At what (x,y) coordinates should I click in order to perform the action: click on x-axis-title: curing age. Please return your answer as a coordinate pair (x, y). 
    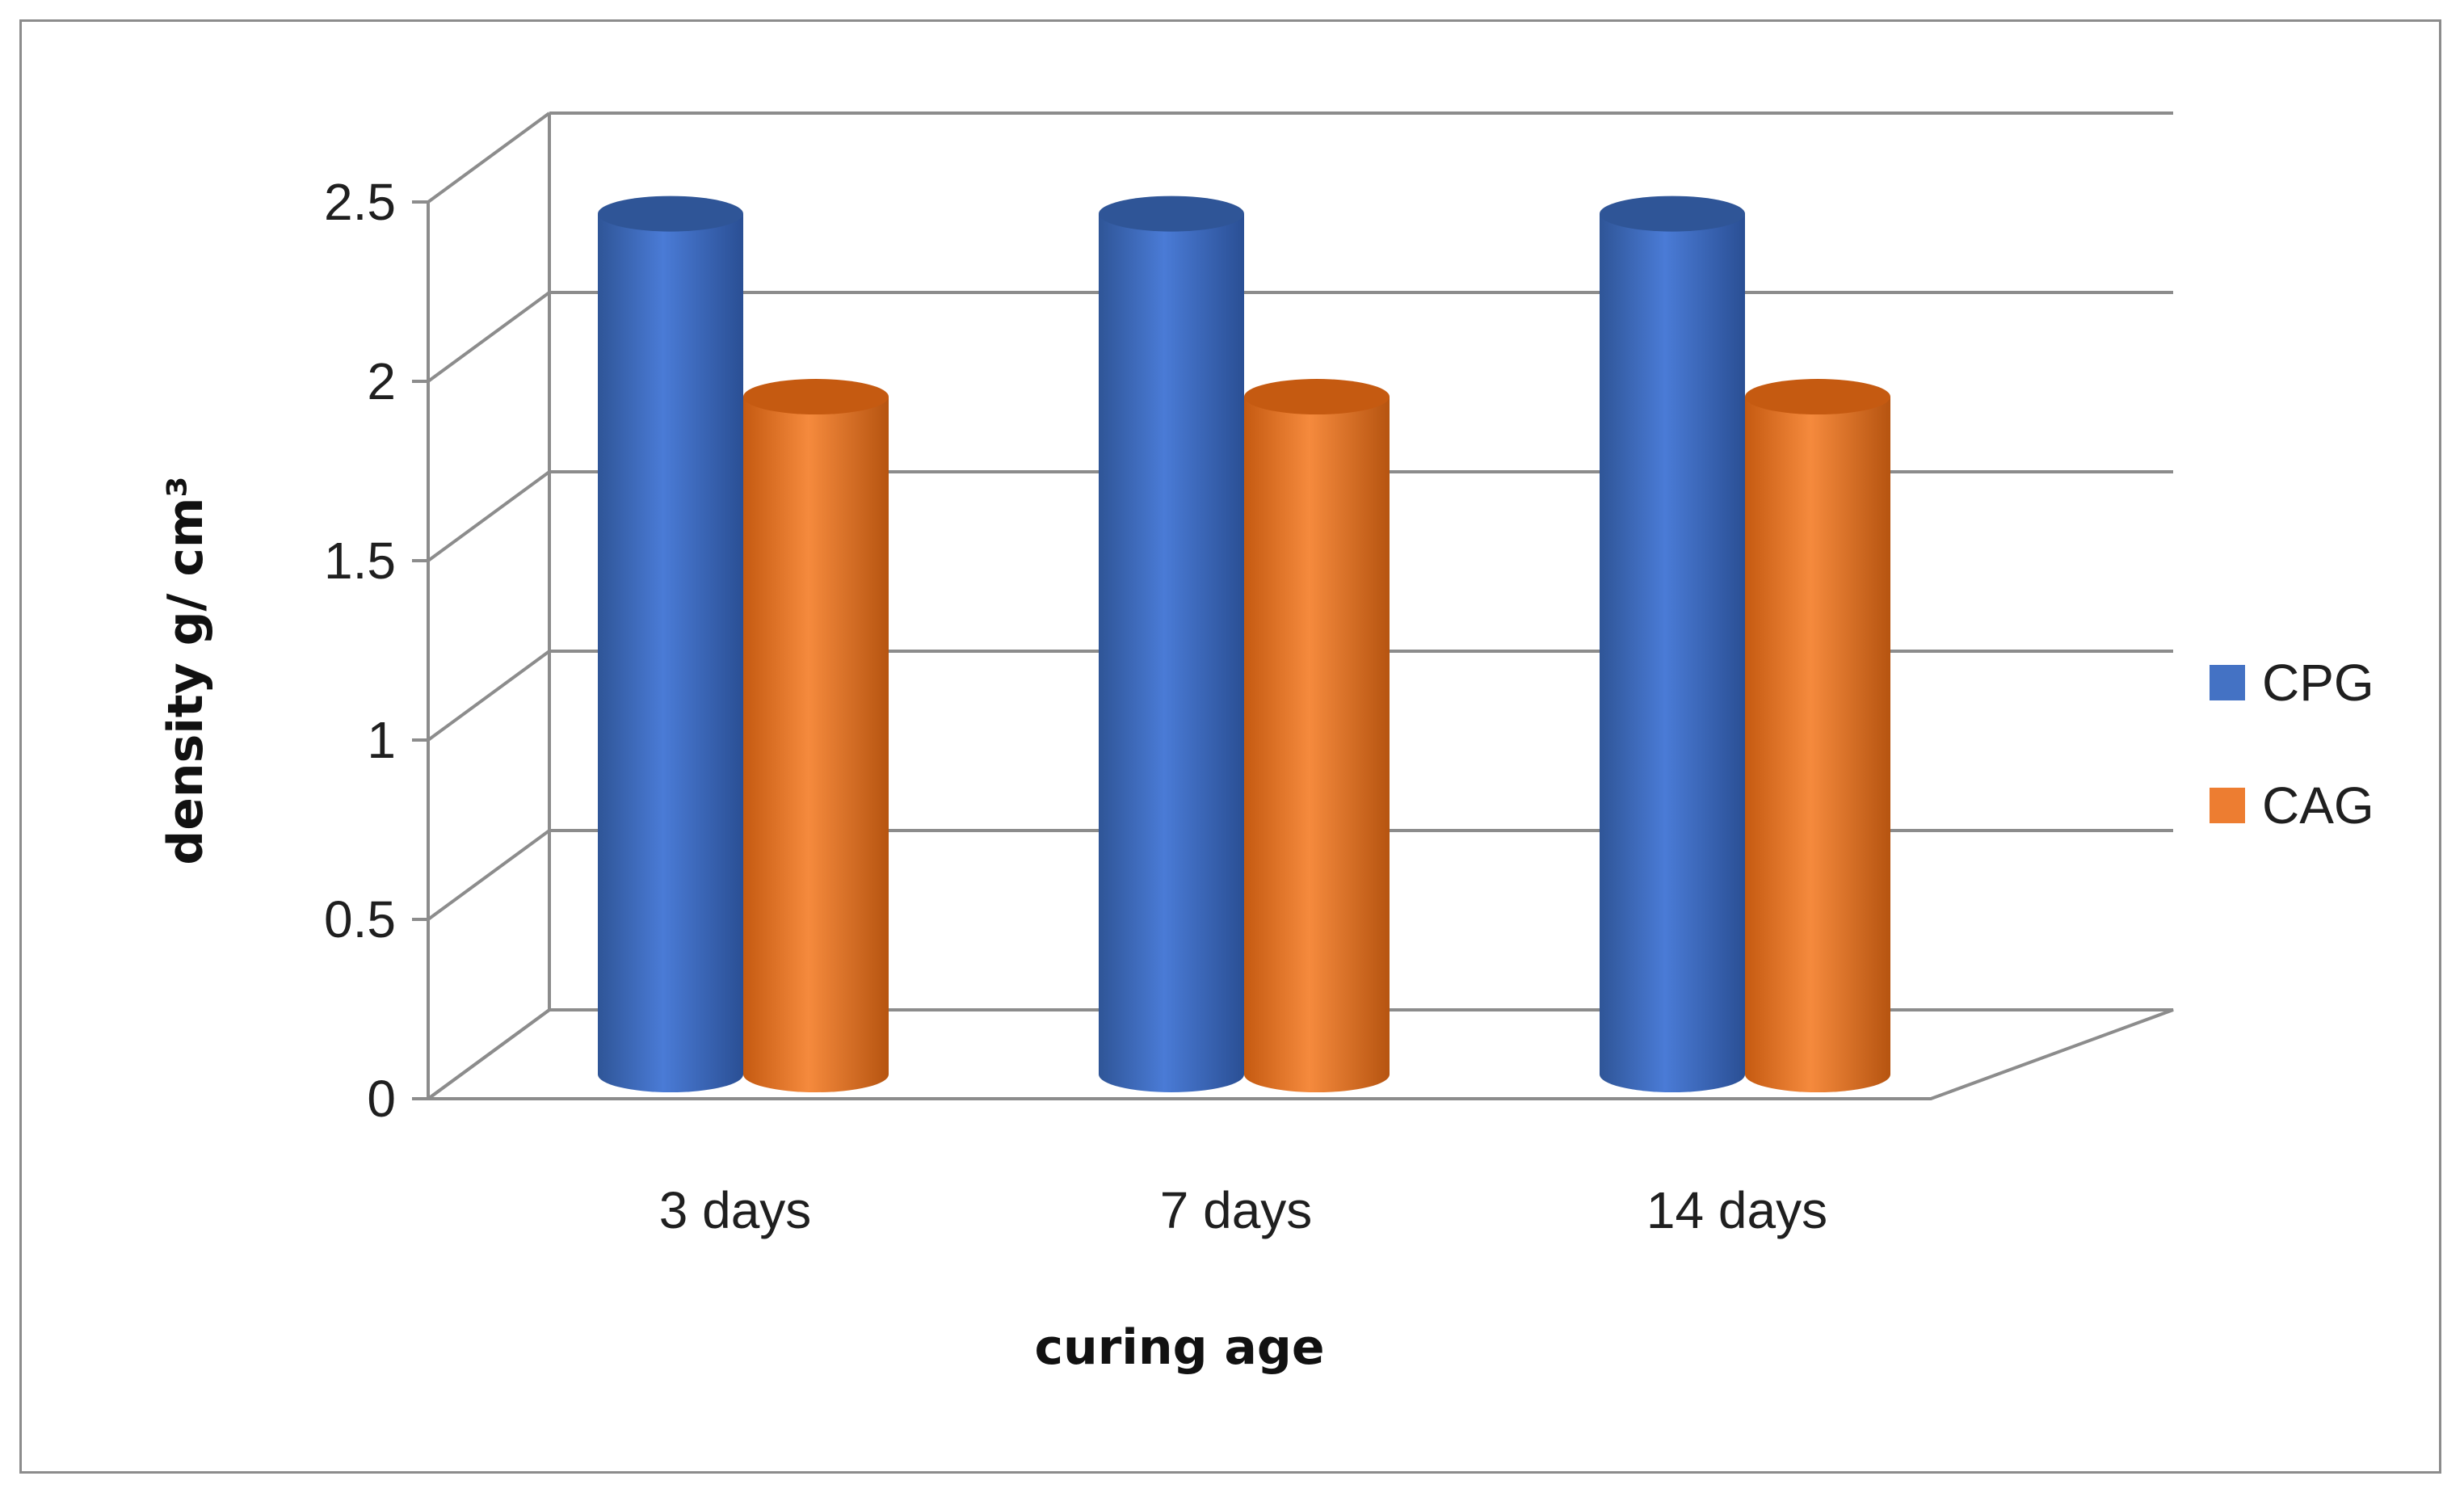
    Looking at the image, I should click on (1179, 1348).